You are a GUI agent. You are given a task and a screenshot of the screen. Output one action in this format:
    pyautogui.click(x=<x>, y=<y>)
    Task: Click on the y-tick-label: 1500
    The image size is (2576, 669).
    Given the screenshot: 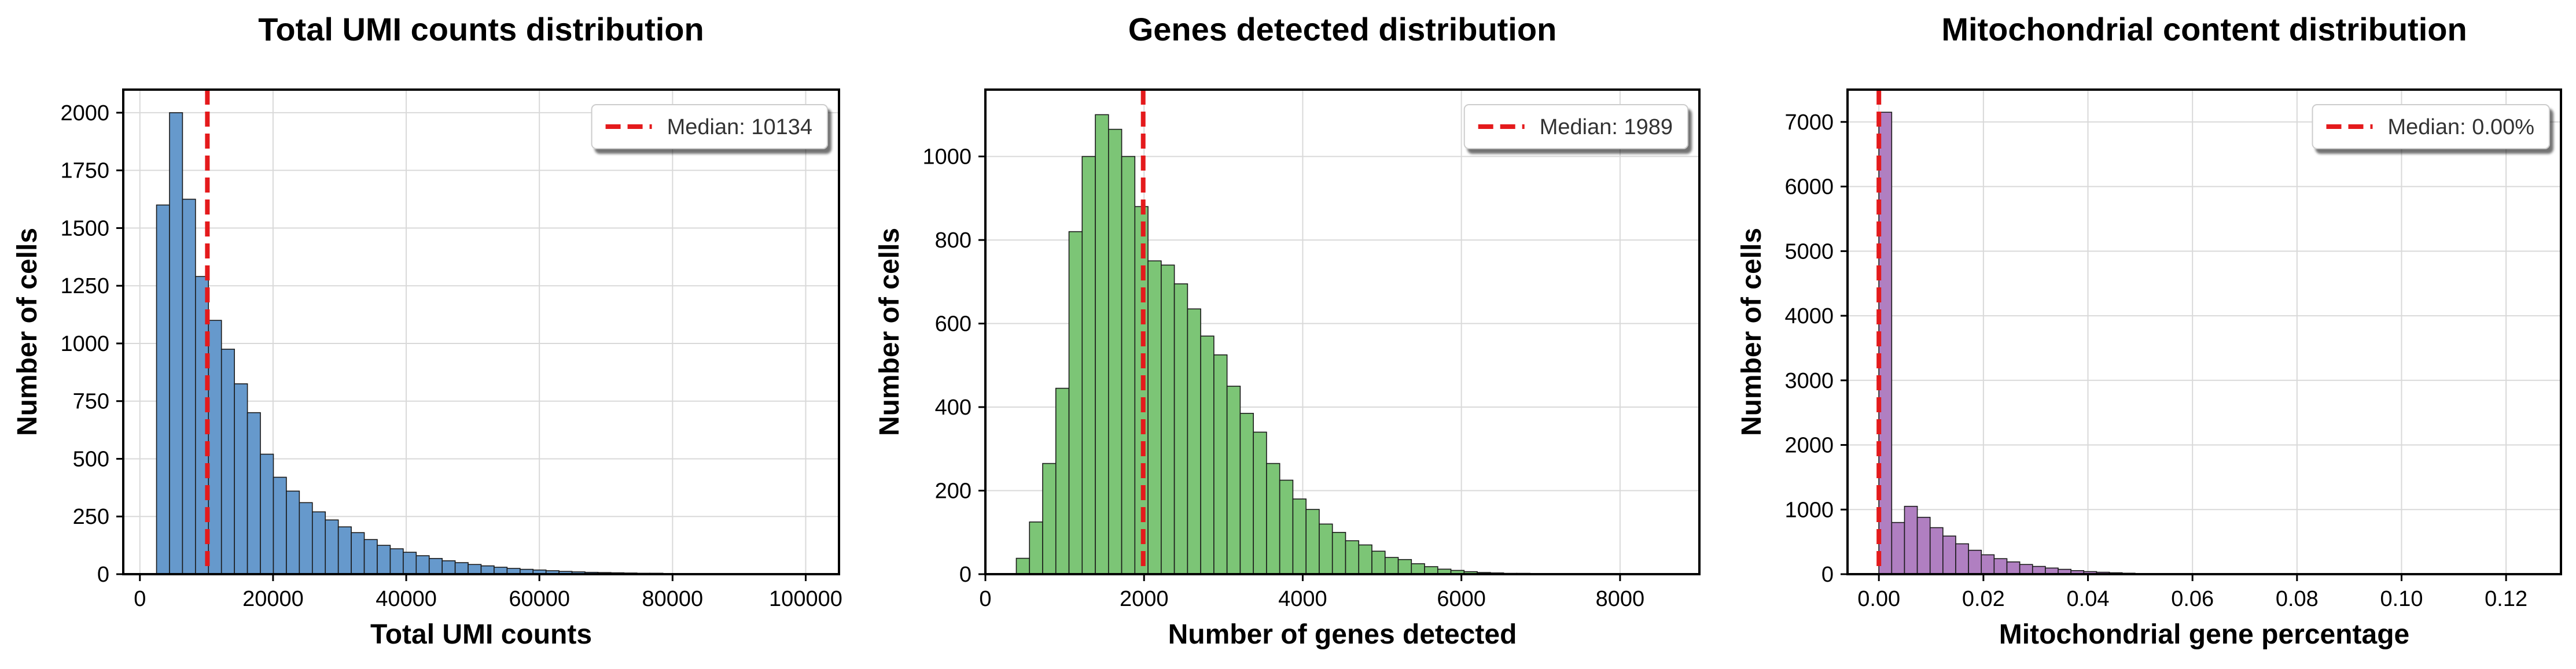 What is the action you would take?
    pyautogui.click(x=84, y=229)
    